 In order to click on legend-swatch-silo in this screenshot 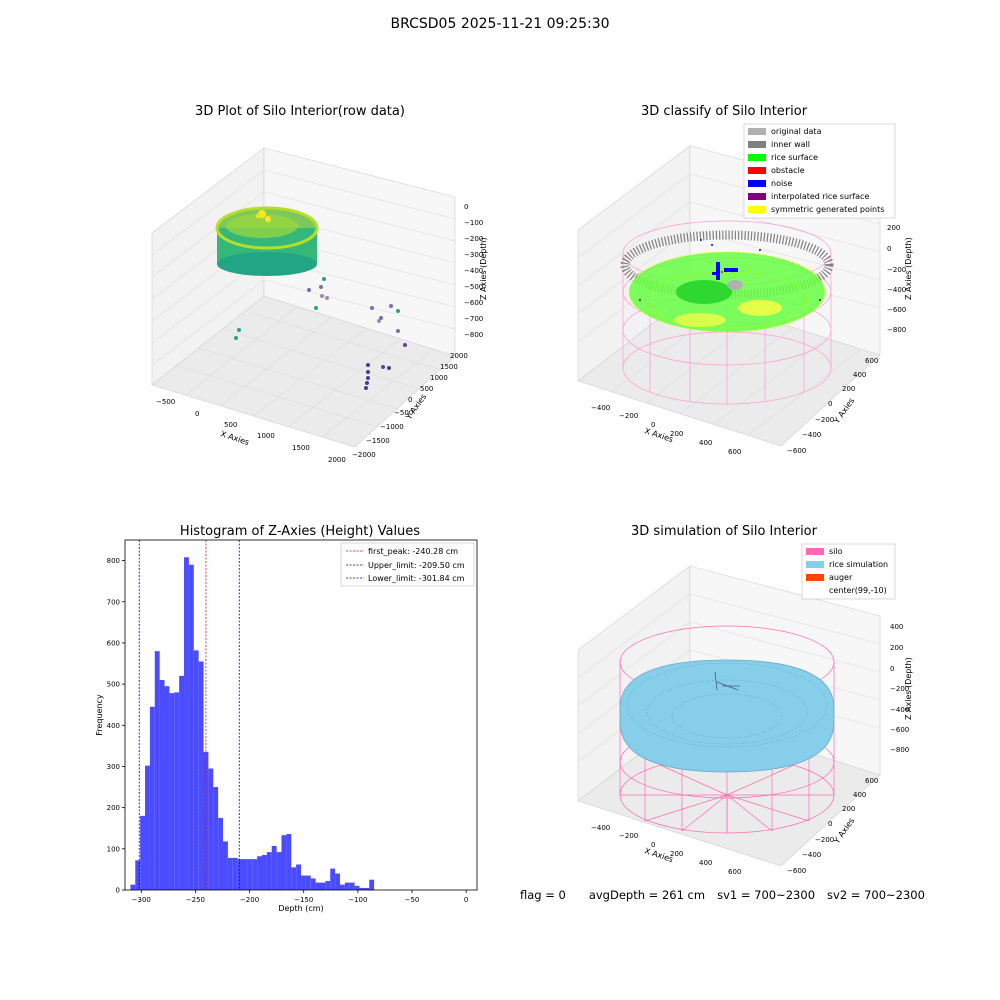, I will do `click(815, 551)`.